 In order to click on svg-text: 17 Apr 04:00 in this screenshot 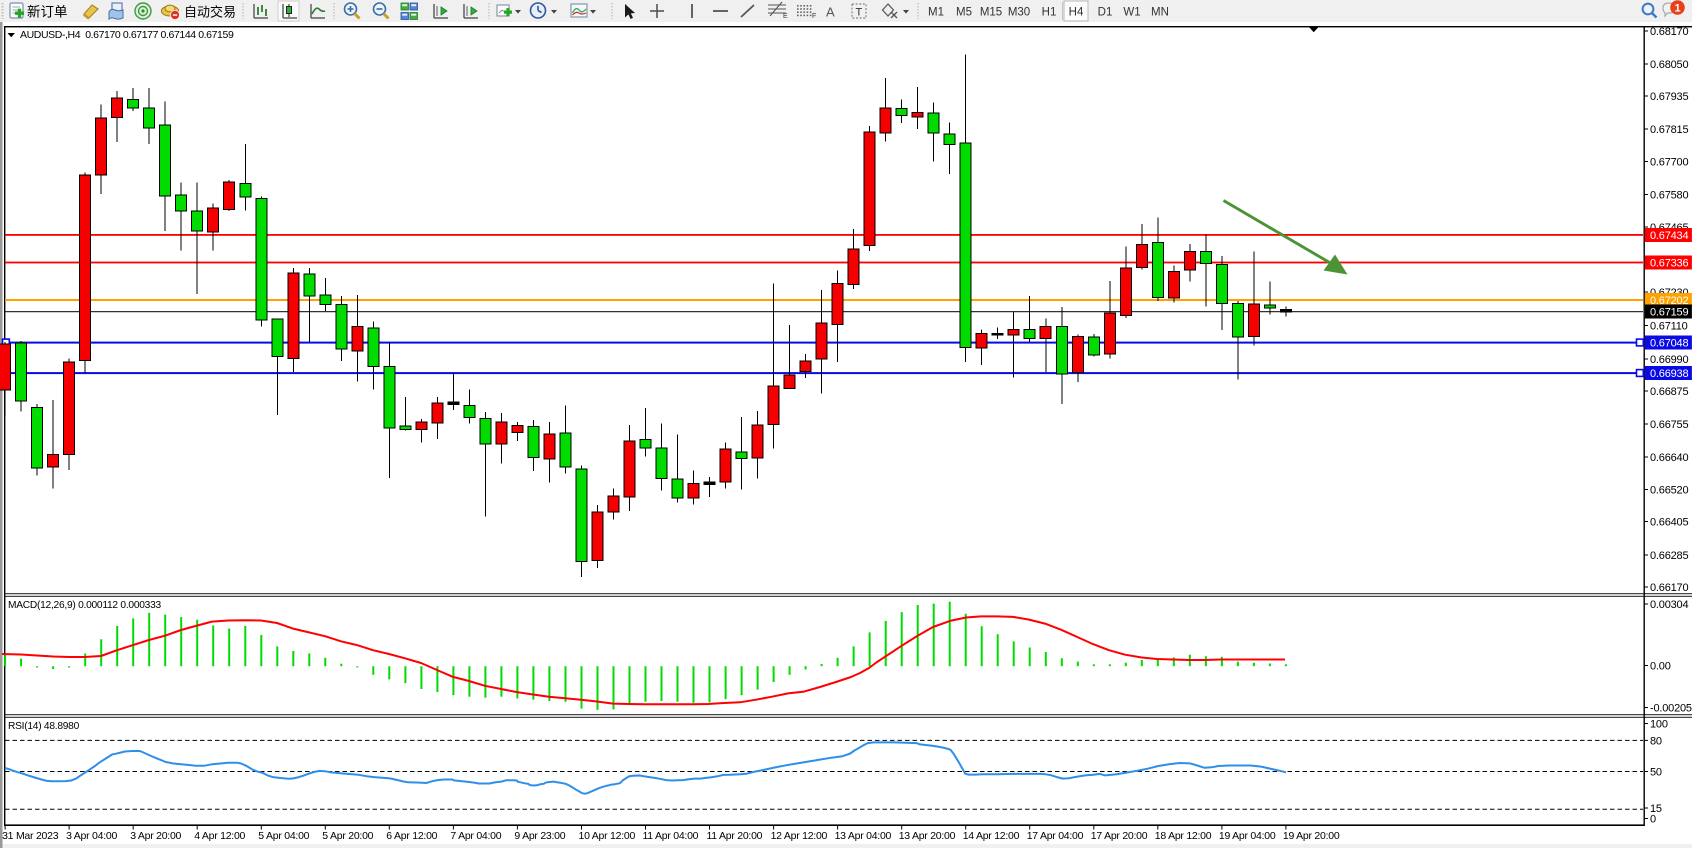, I will do `click(1055, 836)`.